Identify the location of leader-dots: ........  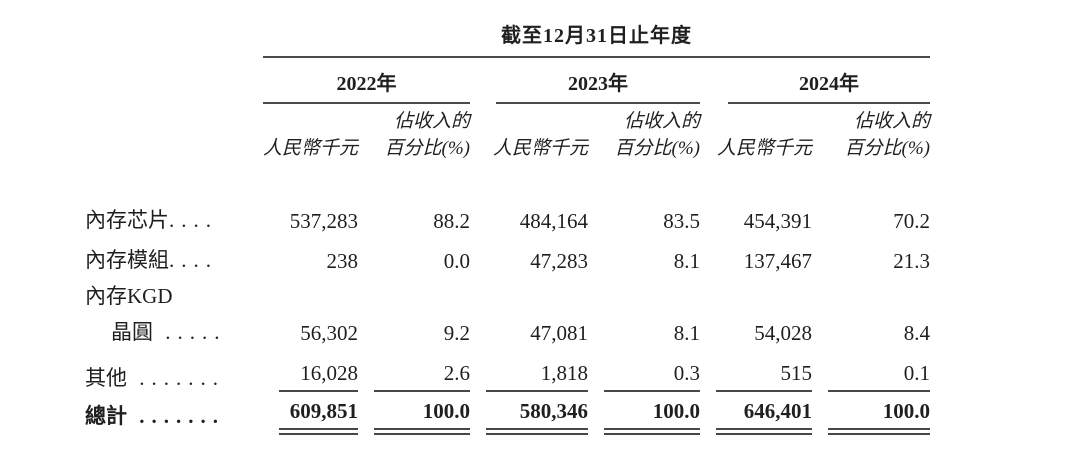
(176, 416).